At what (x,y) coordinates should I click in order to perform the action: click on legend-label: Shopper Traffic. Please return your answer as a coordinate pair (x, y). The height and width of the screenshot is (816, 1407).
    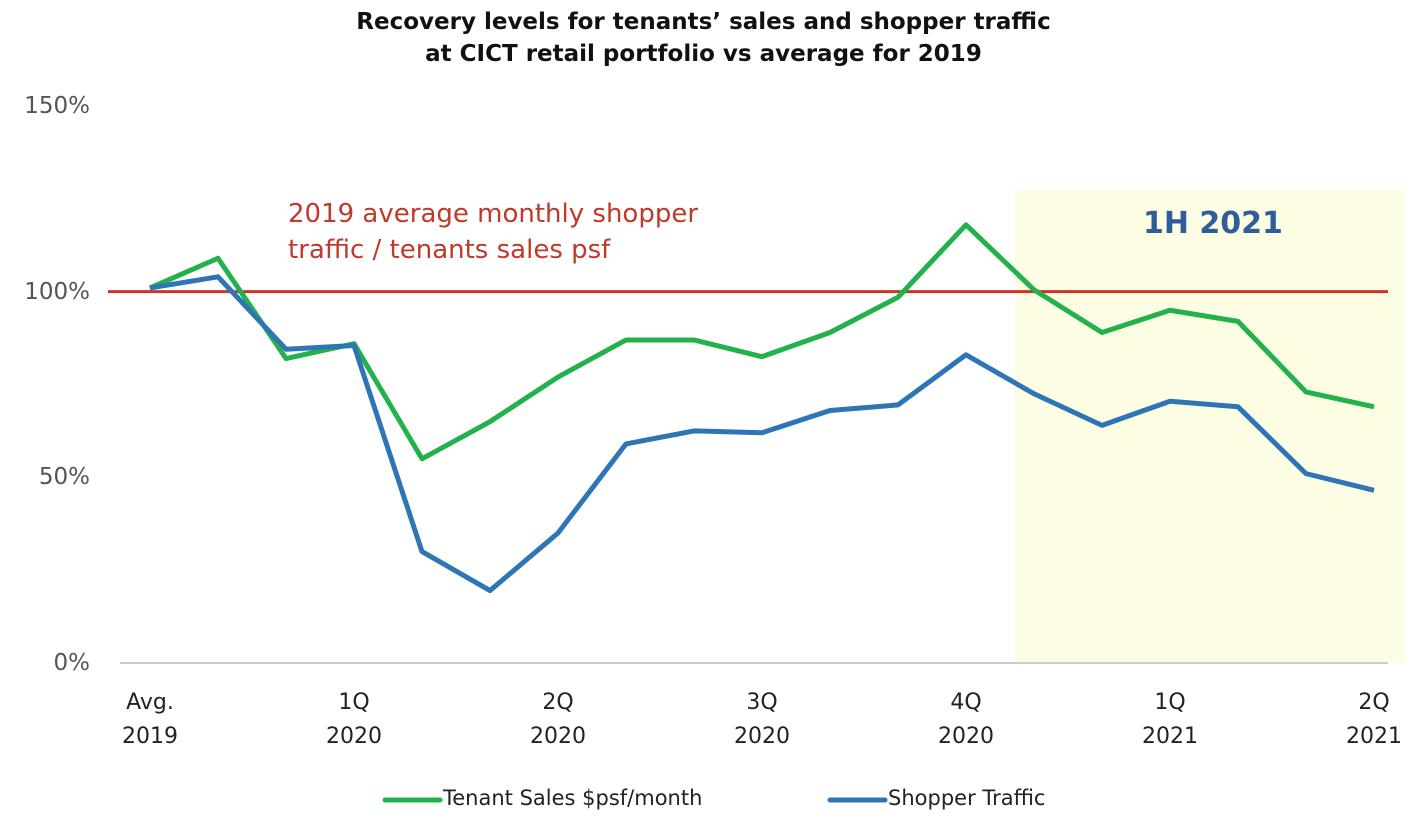
    Looking at the image, I should click on (967, 798).